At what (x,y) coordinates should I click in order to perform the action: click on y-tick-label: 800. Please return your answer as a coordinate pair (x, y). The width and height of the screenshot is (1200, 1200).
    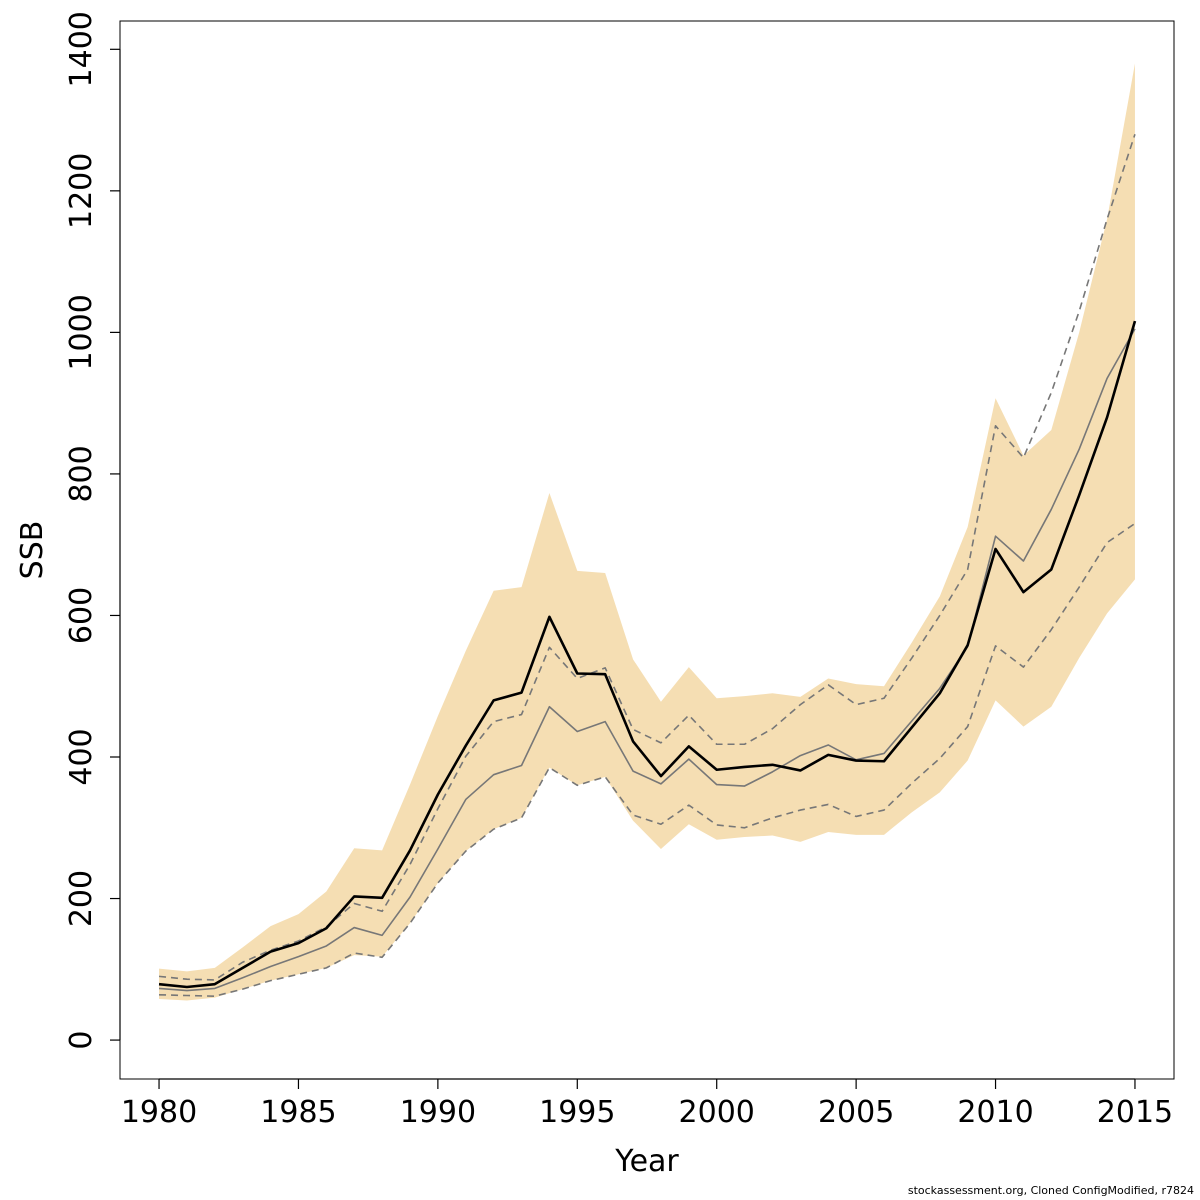
    Looking at the image, I should click on (81, 473).